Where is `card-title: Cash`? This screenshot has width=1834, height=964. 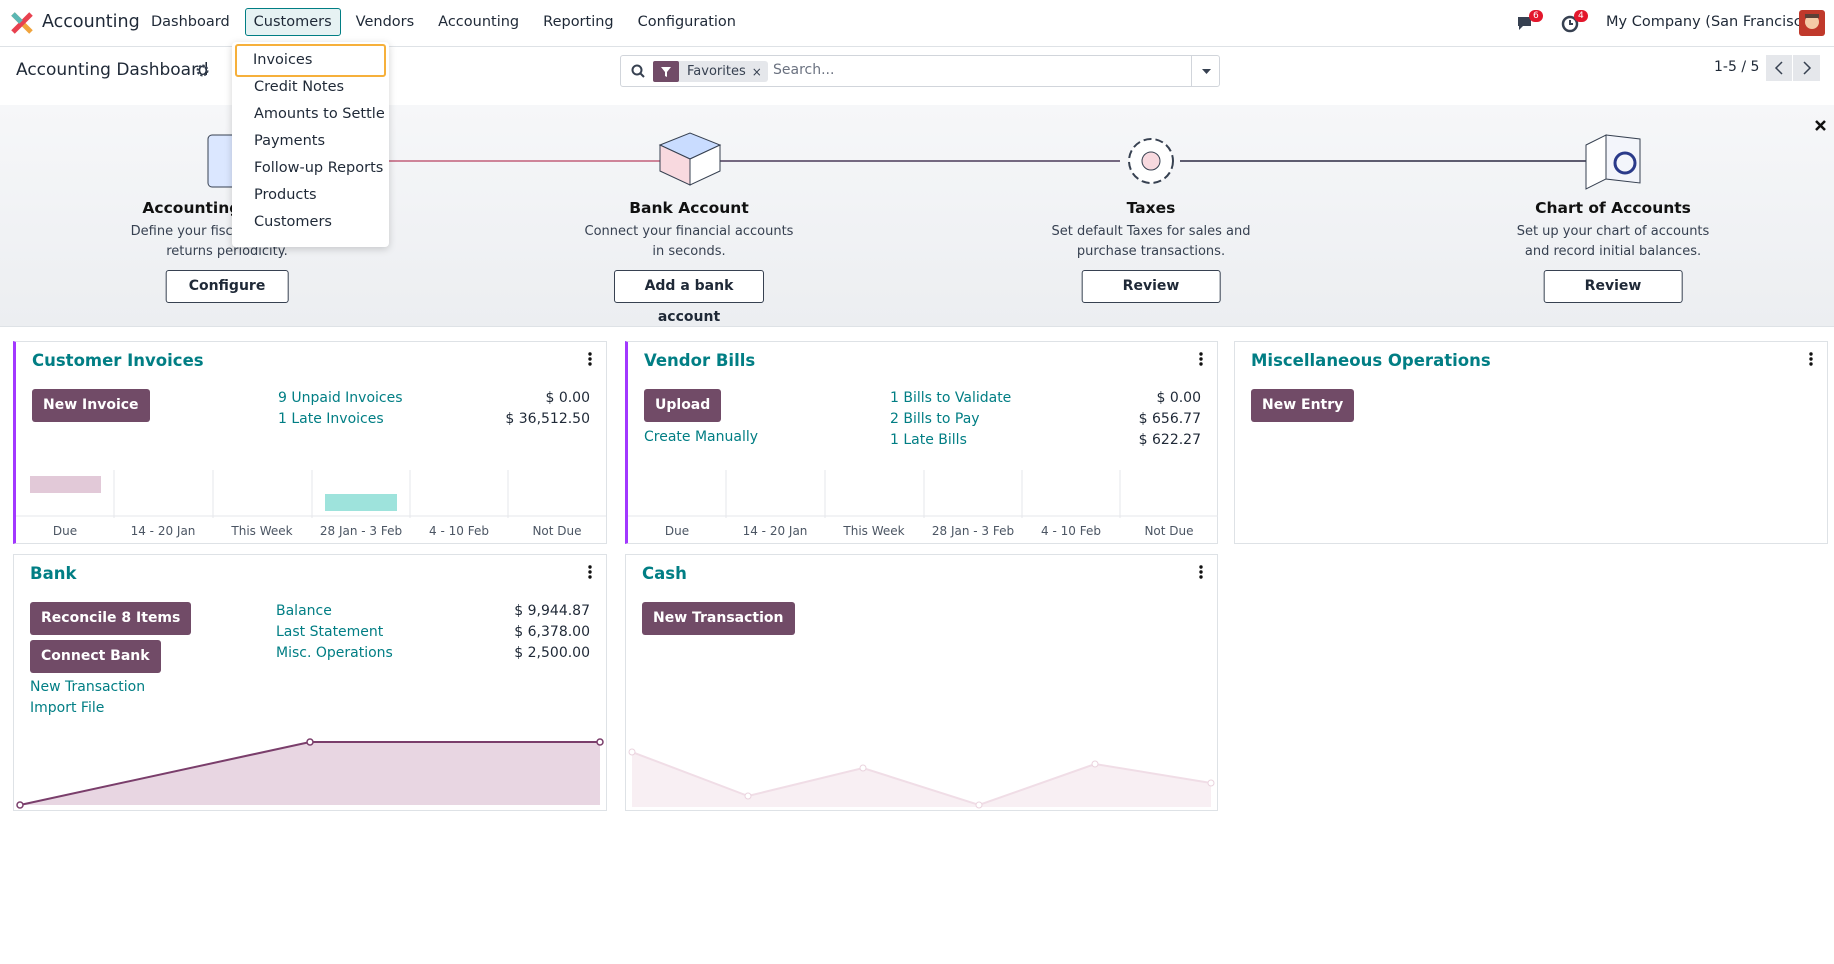
card-title: Cash is located at coordinates (664, 573).